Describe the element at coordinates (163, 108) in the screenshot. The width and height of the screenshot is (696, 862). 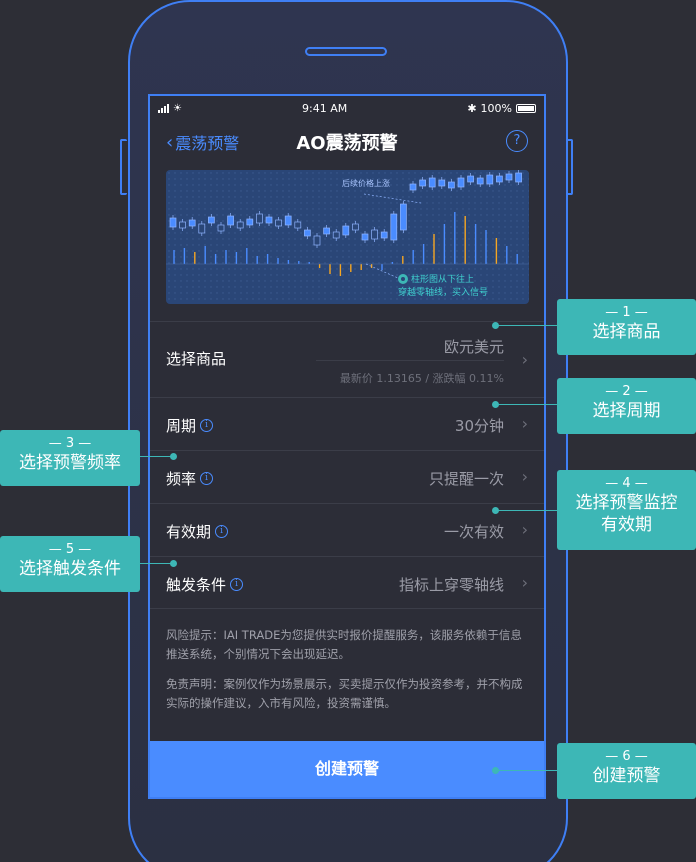
I see `signal-icon` at that location.